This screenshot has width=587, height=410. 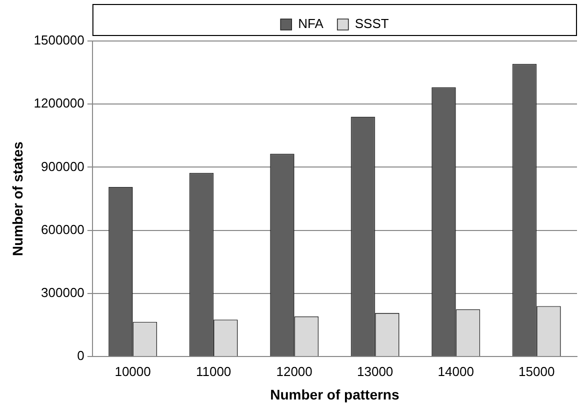 I want to click on y-tick-label: 0, so click(x=80, y=356).